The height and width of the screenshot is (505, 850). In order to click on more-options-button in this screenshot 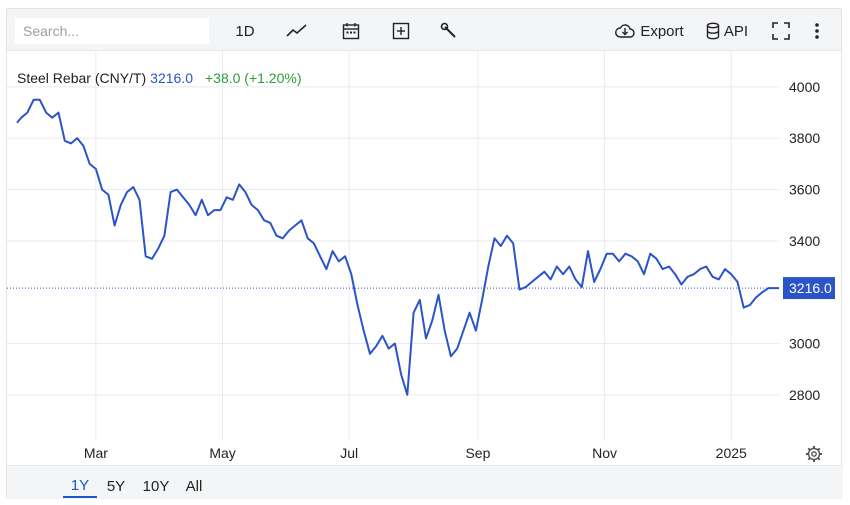, I will do `click(817, 31)`.